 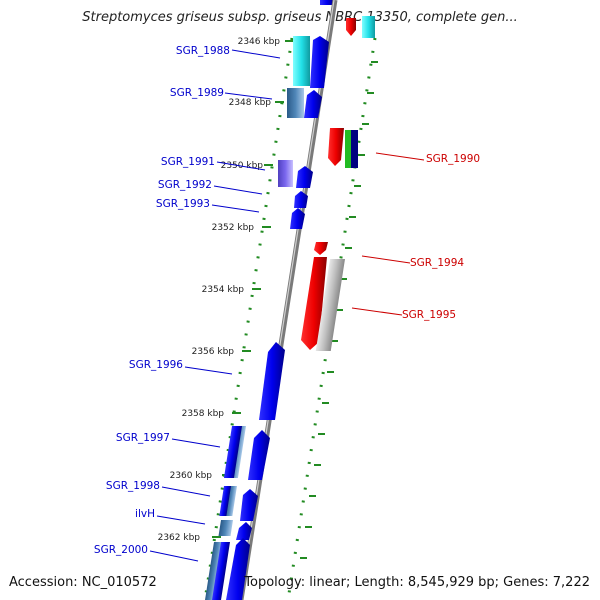 What do you see at coordinates (400, 156) in the screenshot?
I see `gene-leader-sgr-1990` at bounding box center [400, 156].